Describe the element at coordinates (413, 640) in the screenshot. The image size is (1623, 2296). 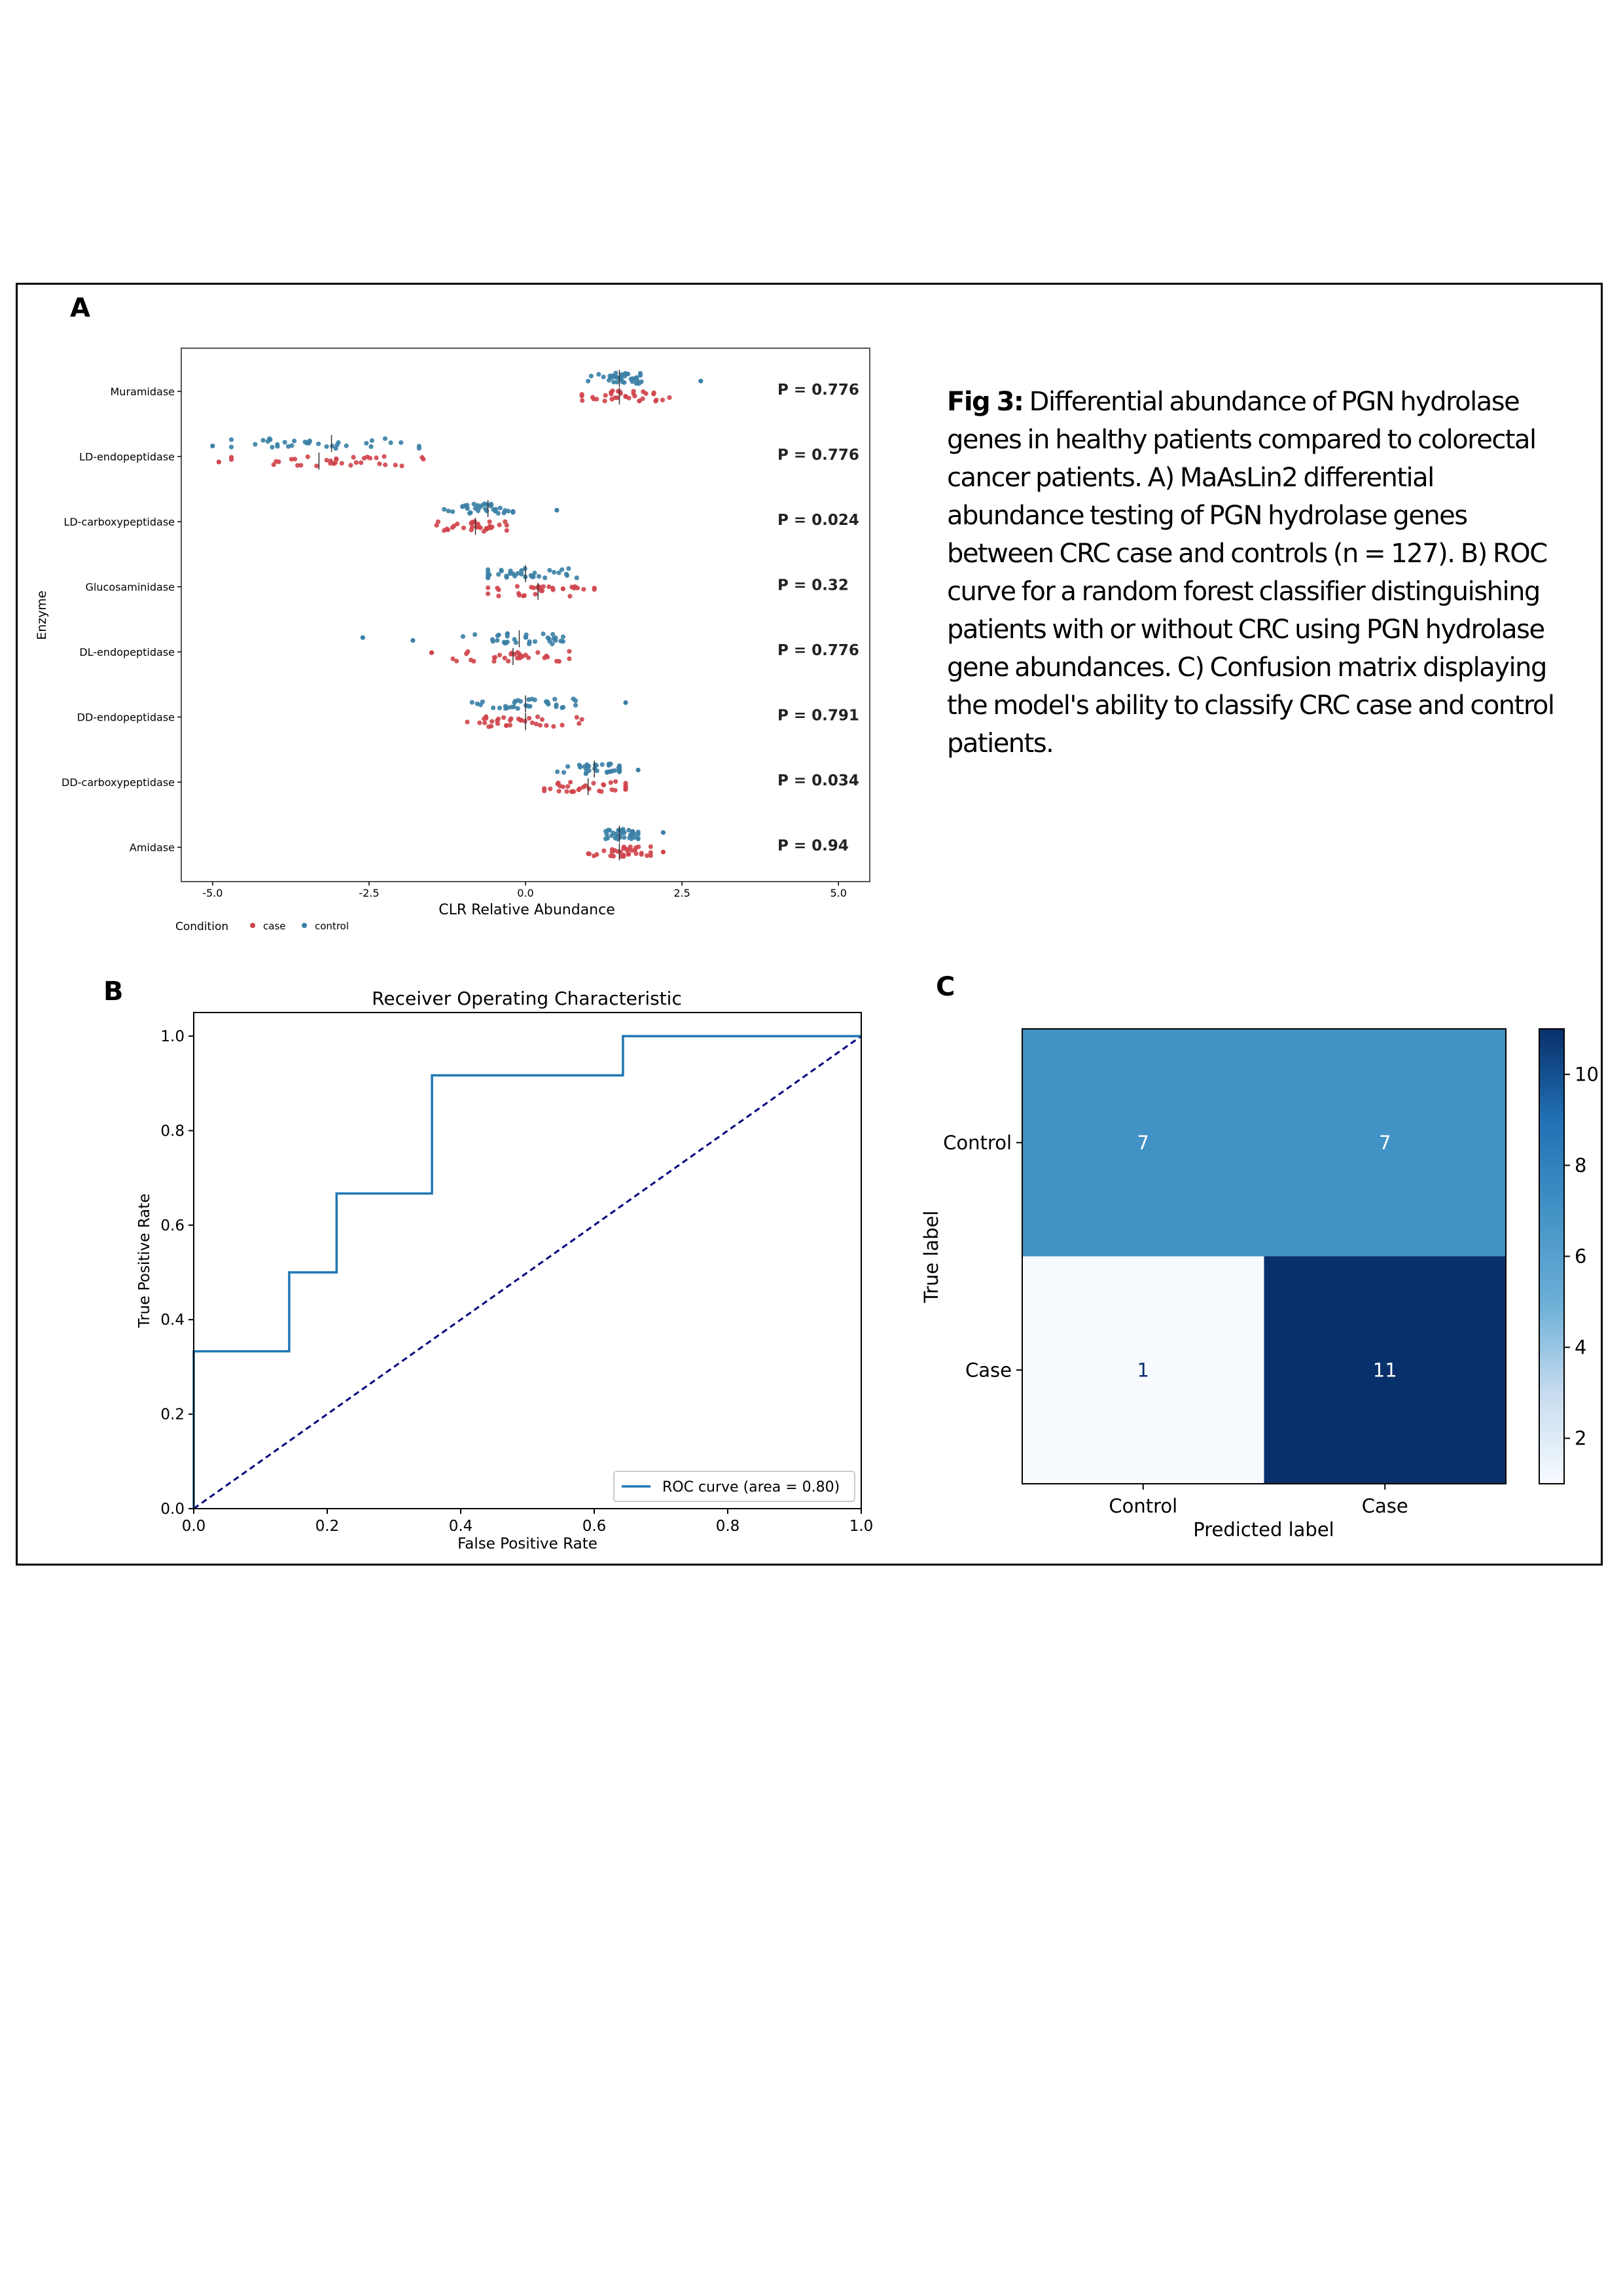
I see `chart-a-point-dl-endopeptidase-control-outlier` at that location.